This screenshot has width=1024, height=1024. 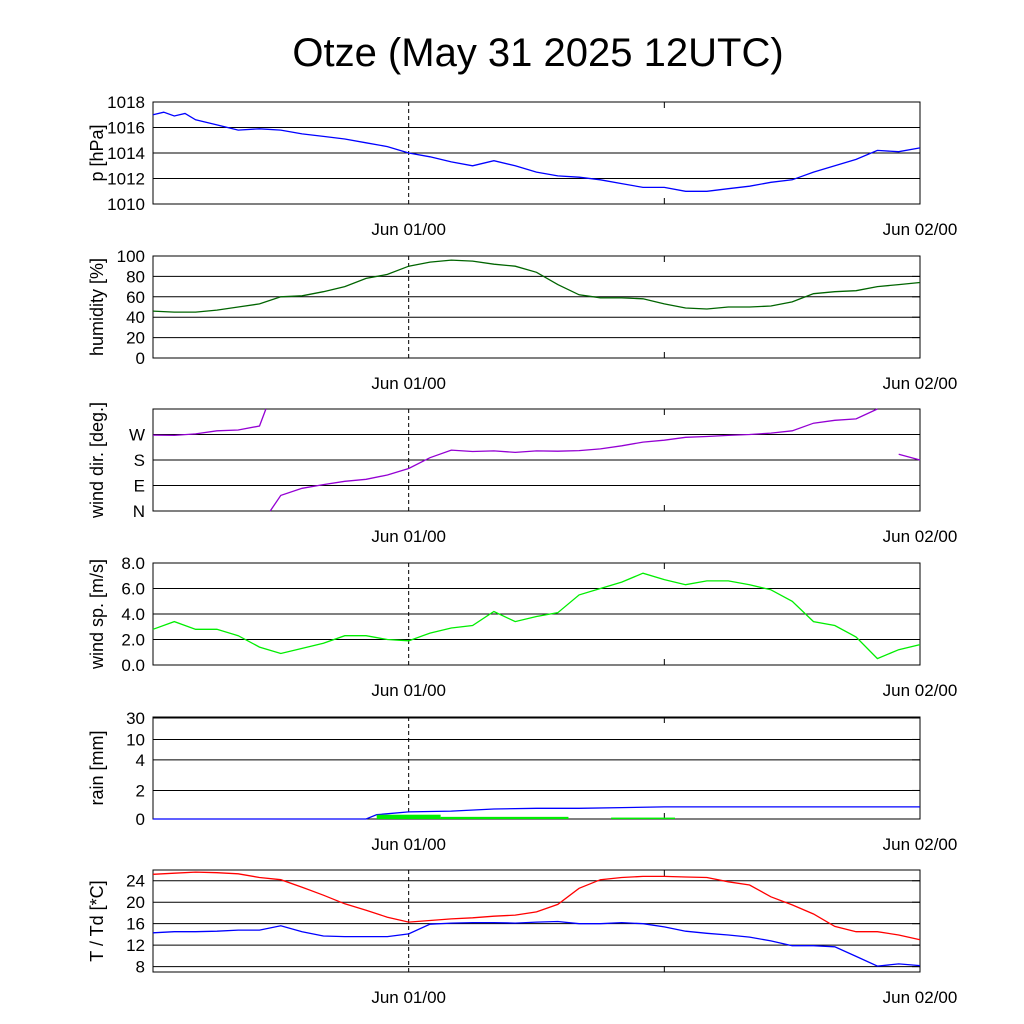 What do you see at coordinates (97, 152) in the screenshot?
I see `y-axis-label: p [hPa]` at bounding box center [97, 152].